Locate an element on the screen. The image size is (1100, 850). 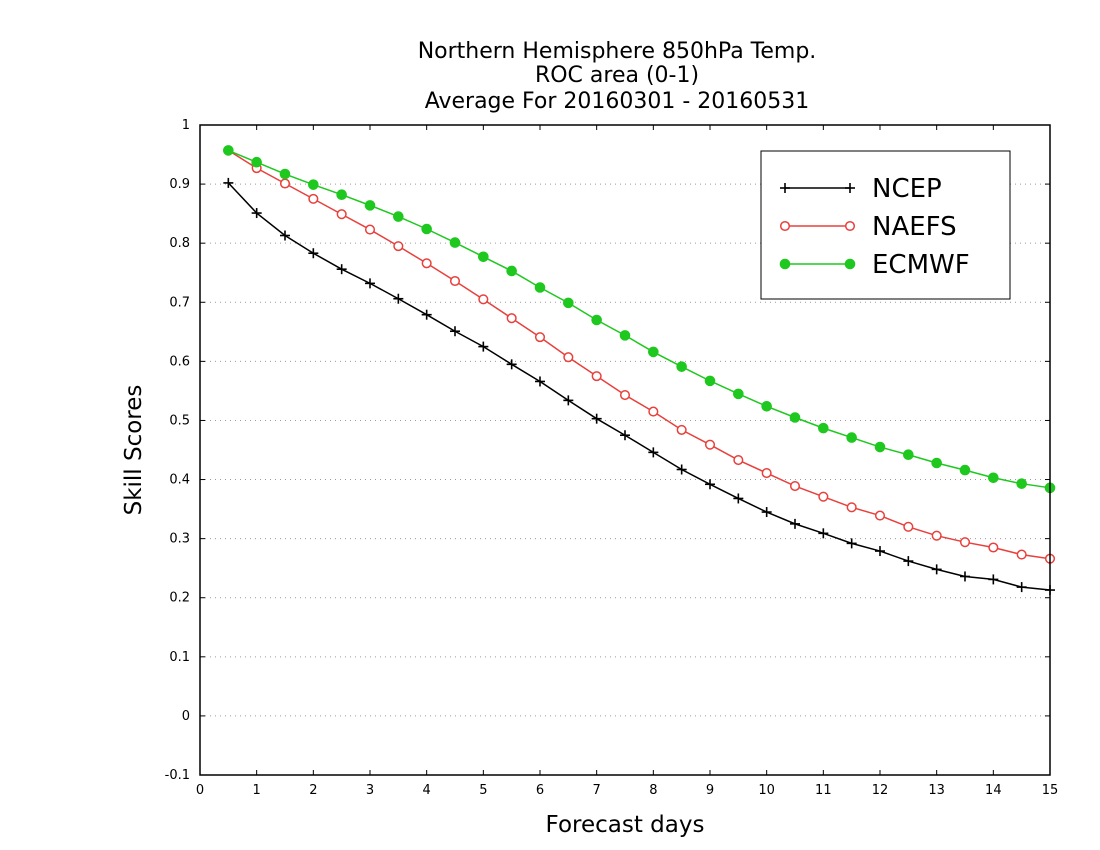
x-tick-label-6: 6 is located at coordinates (540, 790).